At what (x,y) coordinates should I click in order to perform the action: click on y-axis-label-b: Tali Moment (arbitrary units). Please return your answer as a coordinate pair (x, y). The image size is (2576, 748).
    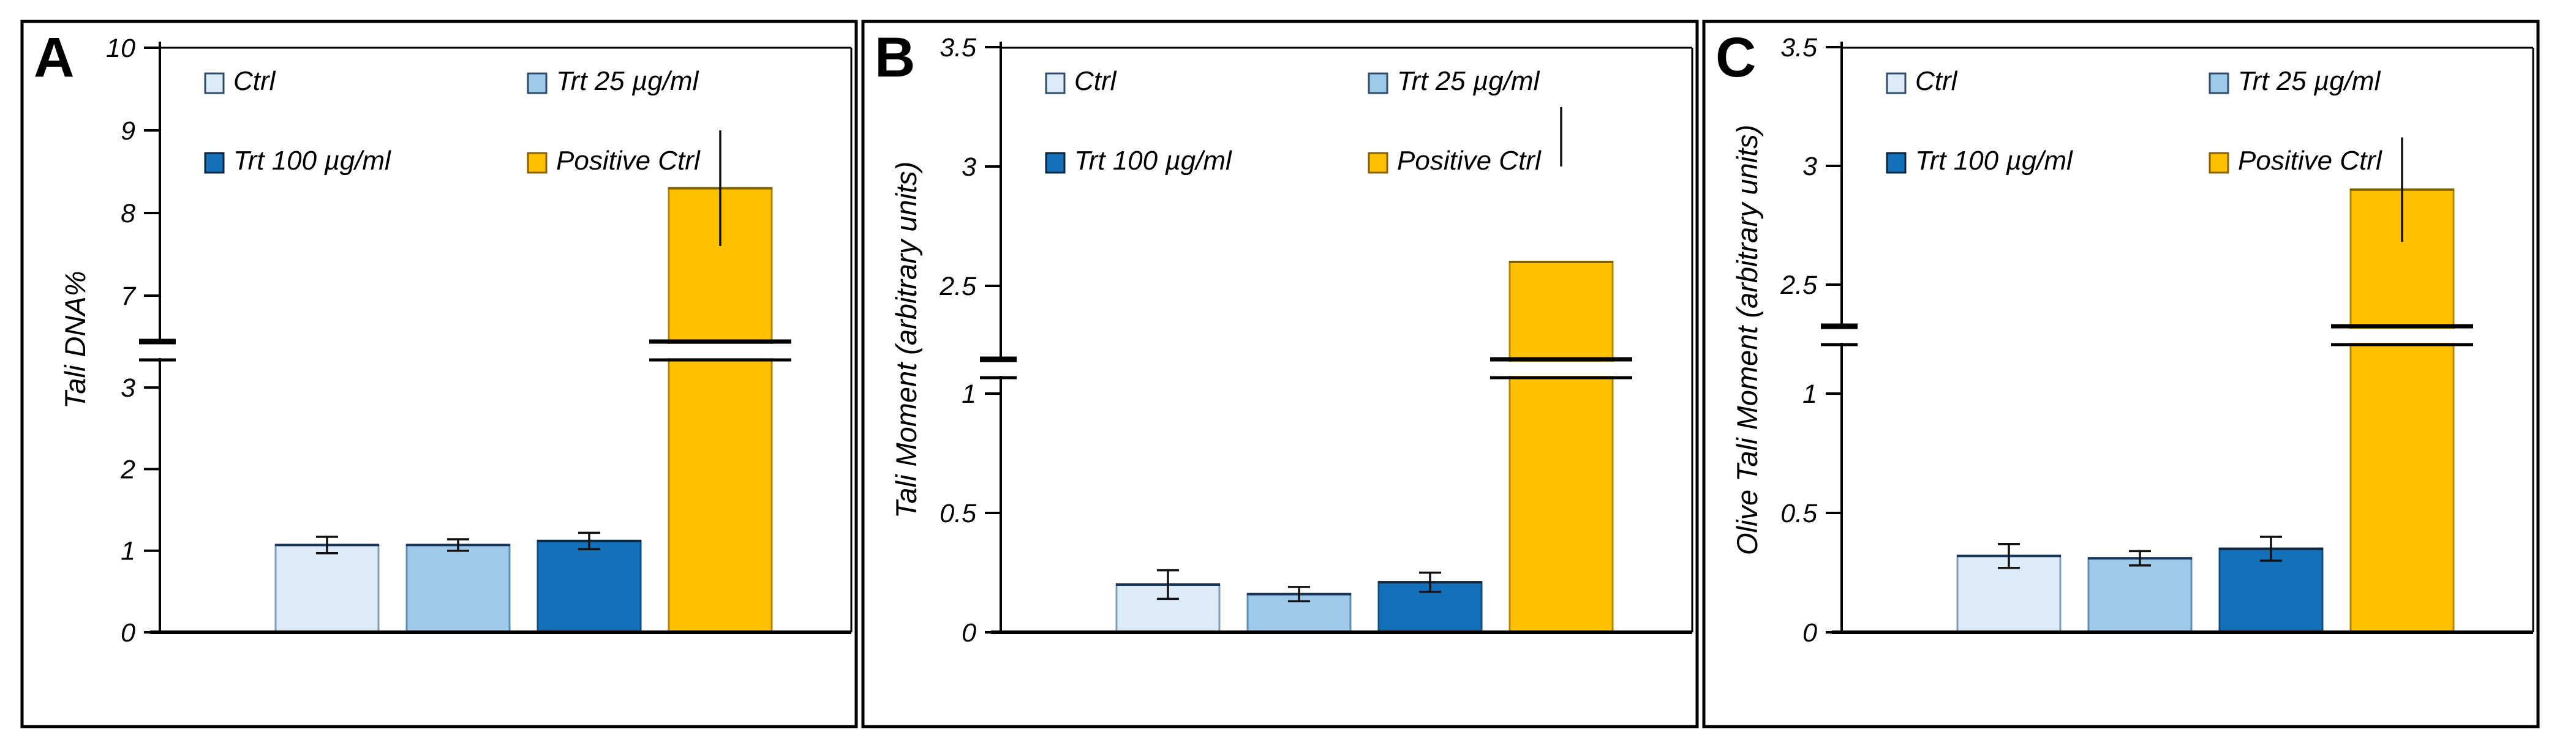
    Looking at the image, I should click on (906, 340).